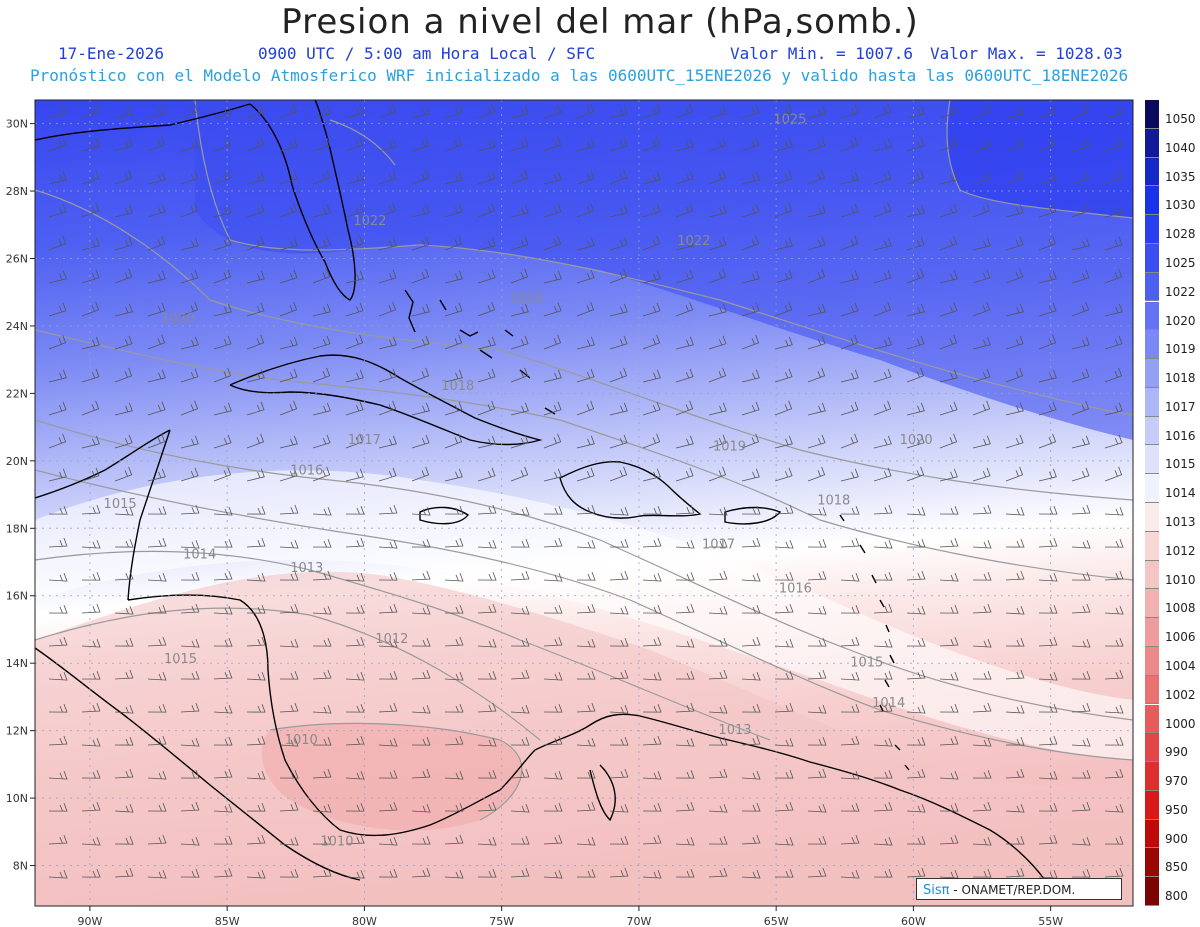 The height and width of the screenshot is (927, 1200). What do you see at coordinates (17, 259) in the screenshot?
I see `lat-label: 26N` at bounding box center [17, 259].